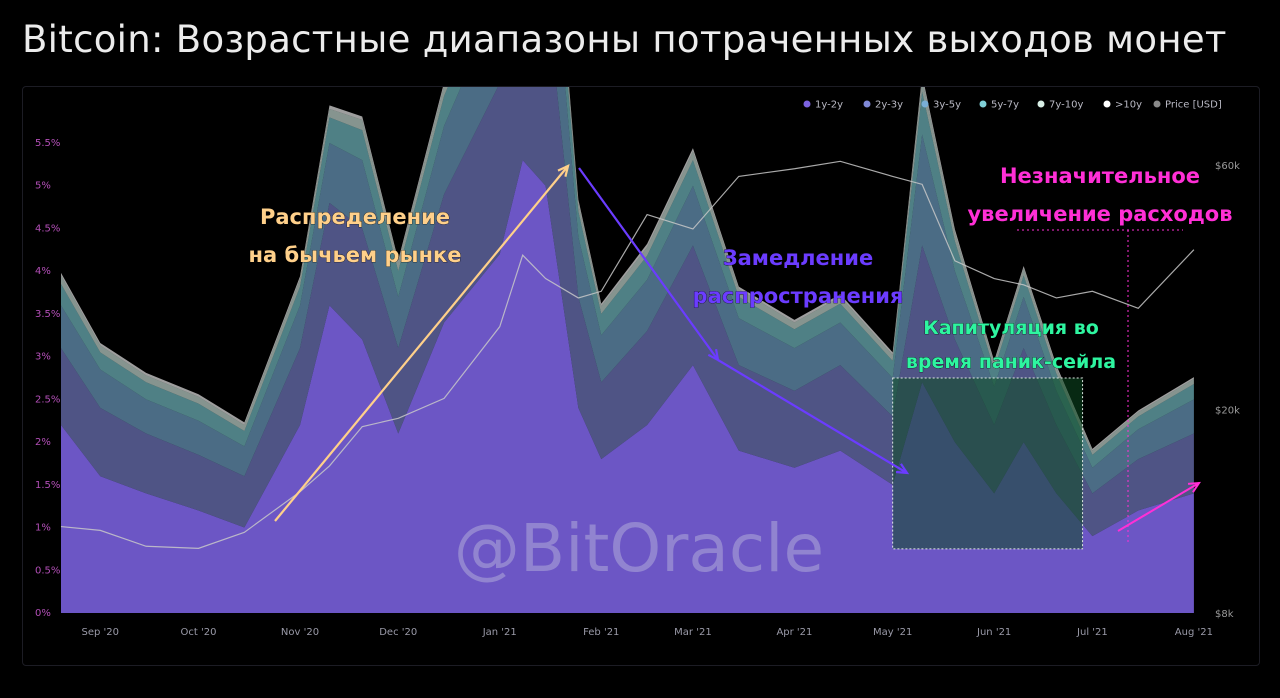  I want to click on legend-item: 5y-7y, so click(999, 105).